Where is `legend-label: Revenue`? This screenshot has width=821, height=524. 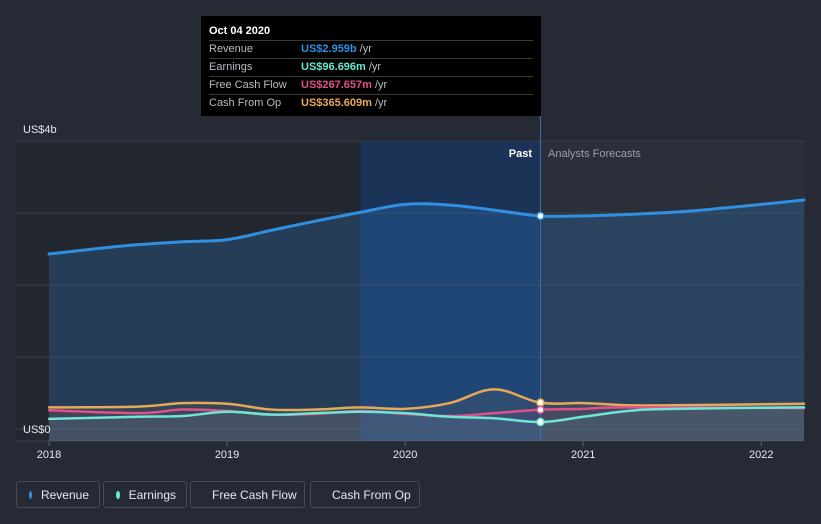
legend-label: Revenue is located at coordinates (64, 494).